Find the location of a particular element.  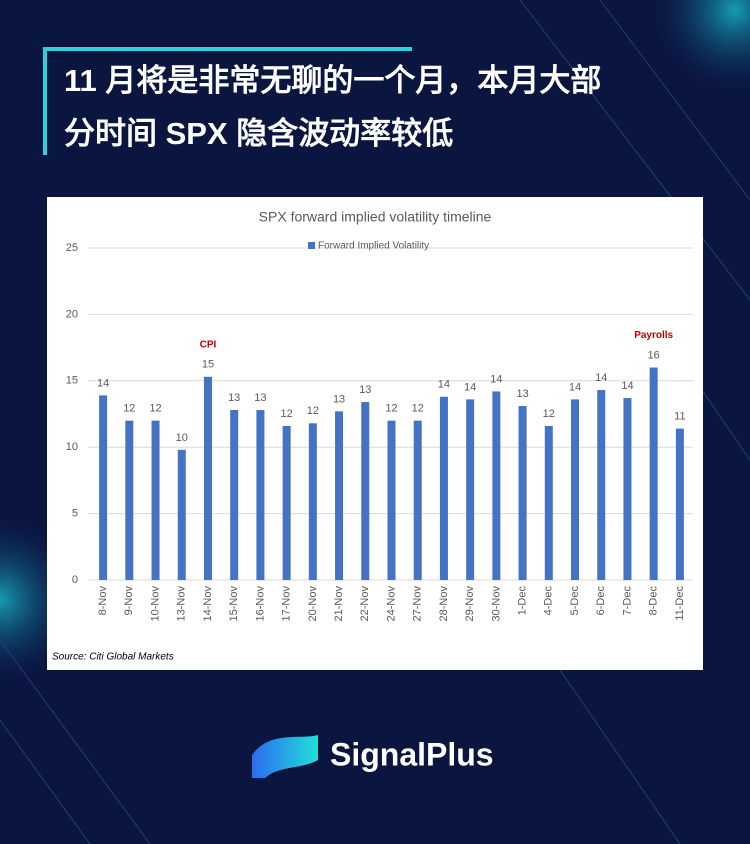

x-tick-label: 16-Nov is located at coordinates (260, 604).